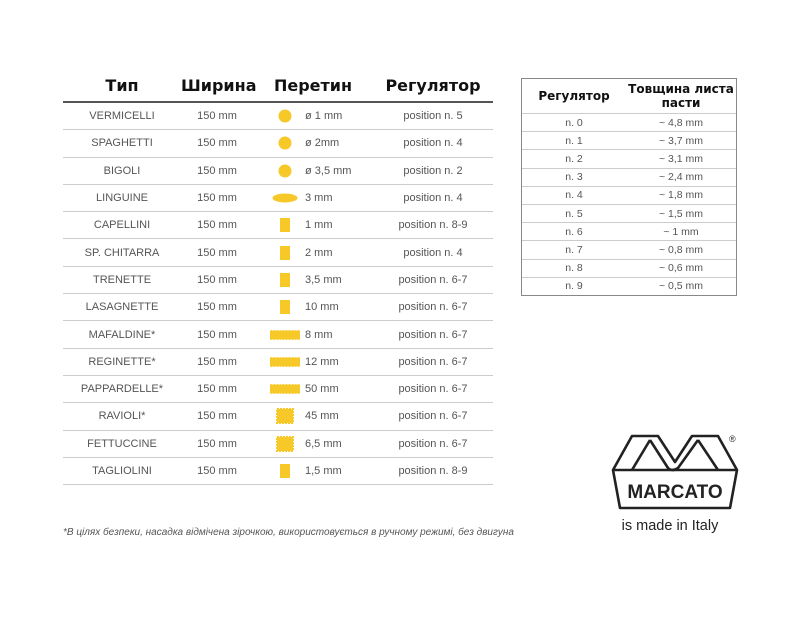 Image resolution: width=800 pixels, height=618 pixels. What do you see at coordinates (323, 471) in the screenshot?
I see `section-value: 1,5 mm` at bounding box center [323, 471].